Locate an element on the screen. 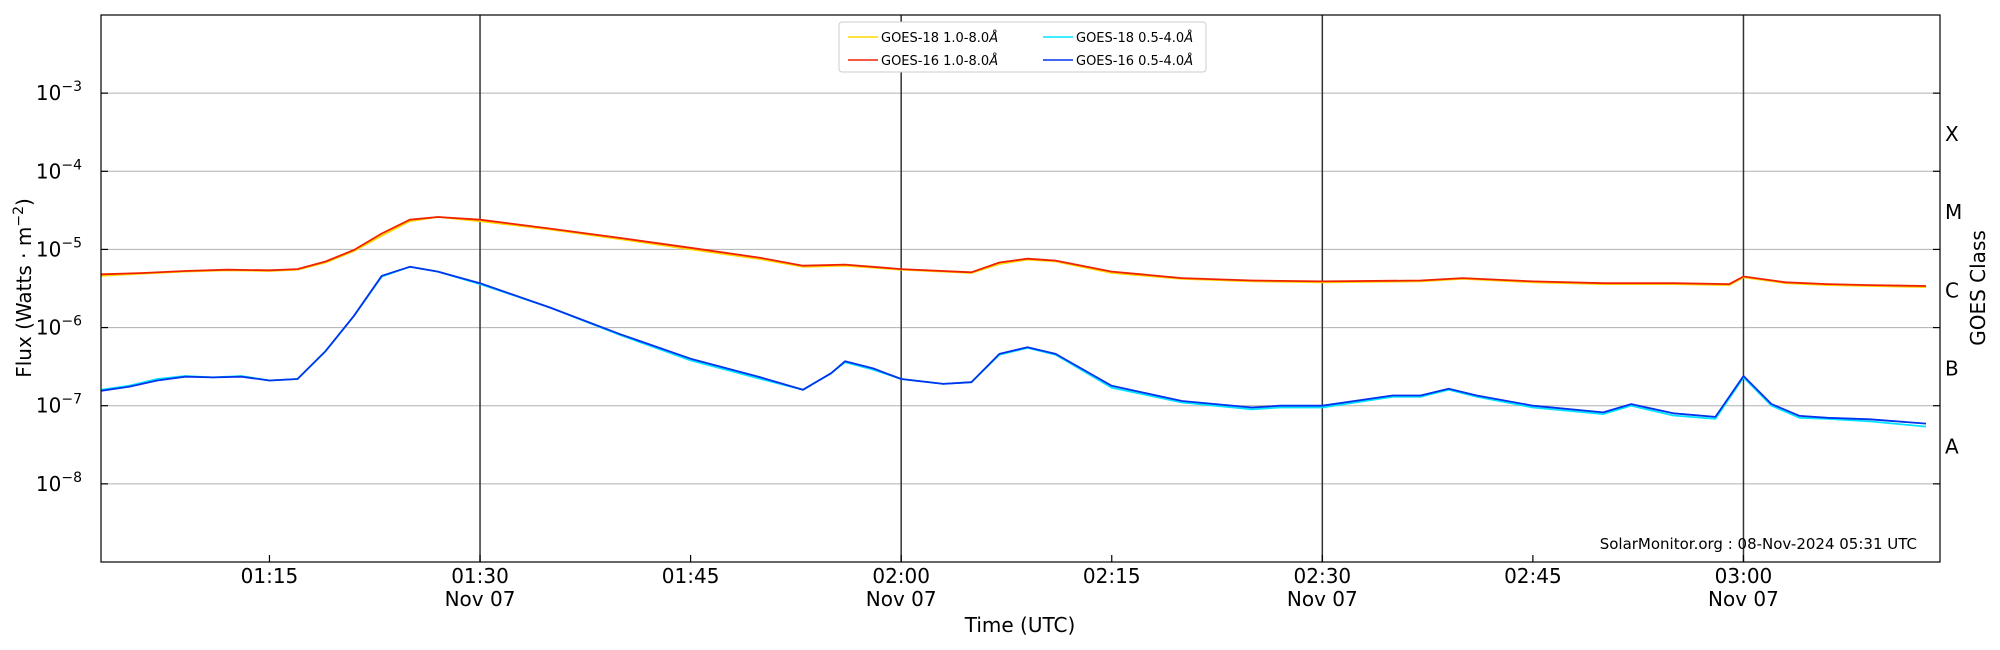 This screenshot has height=650, width=2000. legend-label: GOES-16 0.5-4.0Å is located at coordinates (1134, 61).